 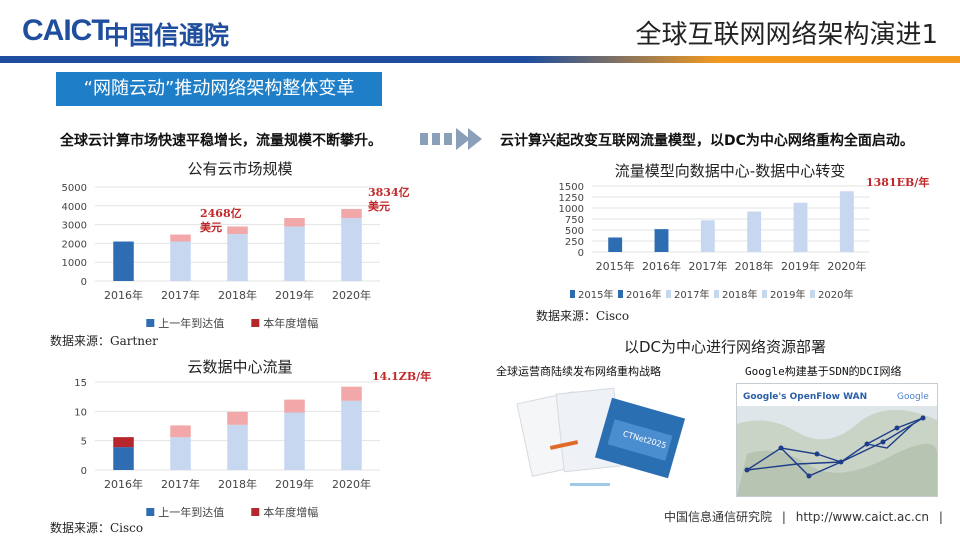 I want to click on chart3-legend-label: 2017年, so click(x=691, y=294).